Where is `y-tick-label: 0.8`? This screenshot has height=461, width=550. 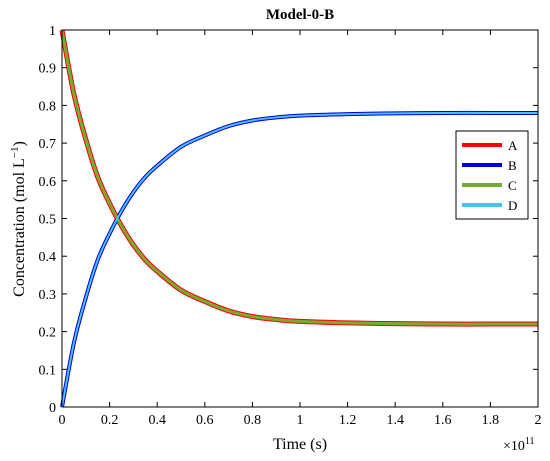 y-tick-label: 0.8 is located at coordinates (48, 106).